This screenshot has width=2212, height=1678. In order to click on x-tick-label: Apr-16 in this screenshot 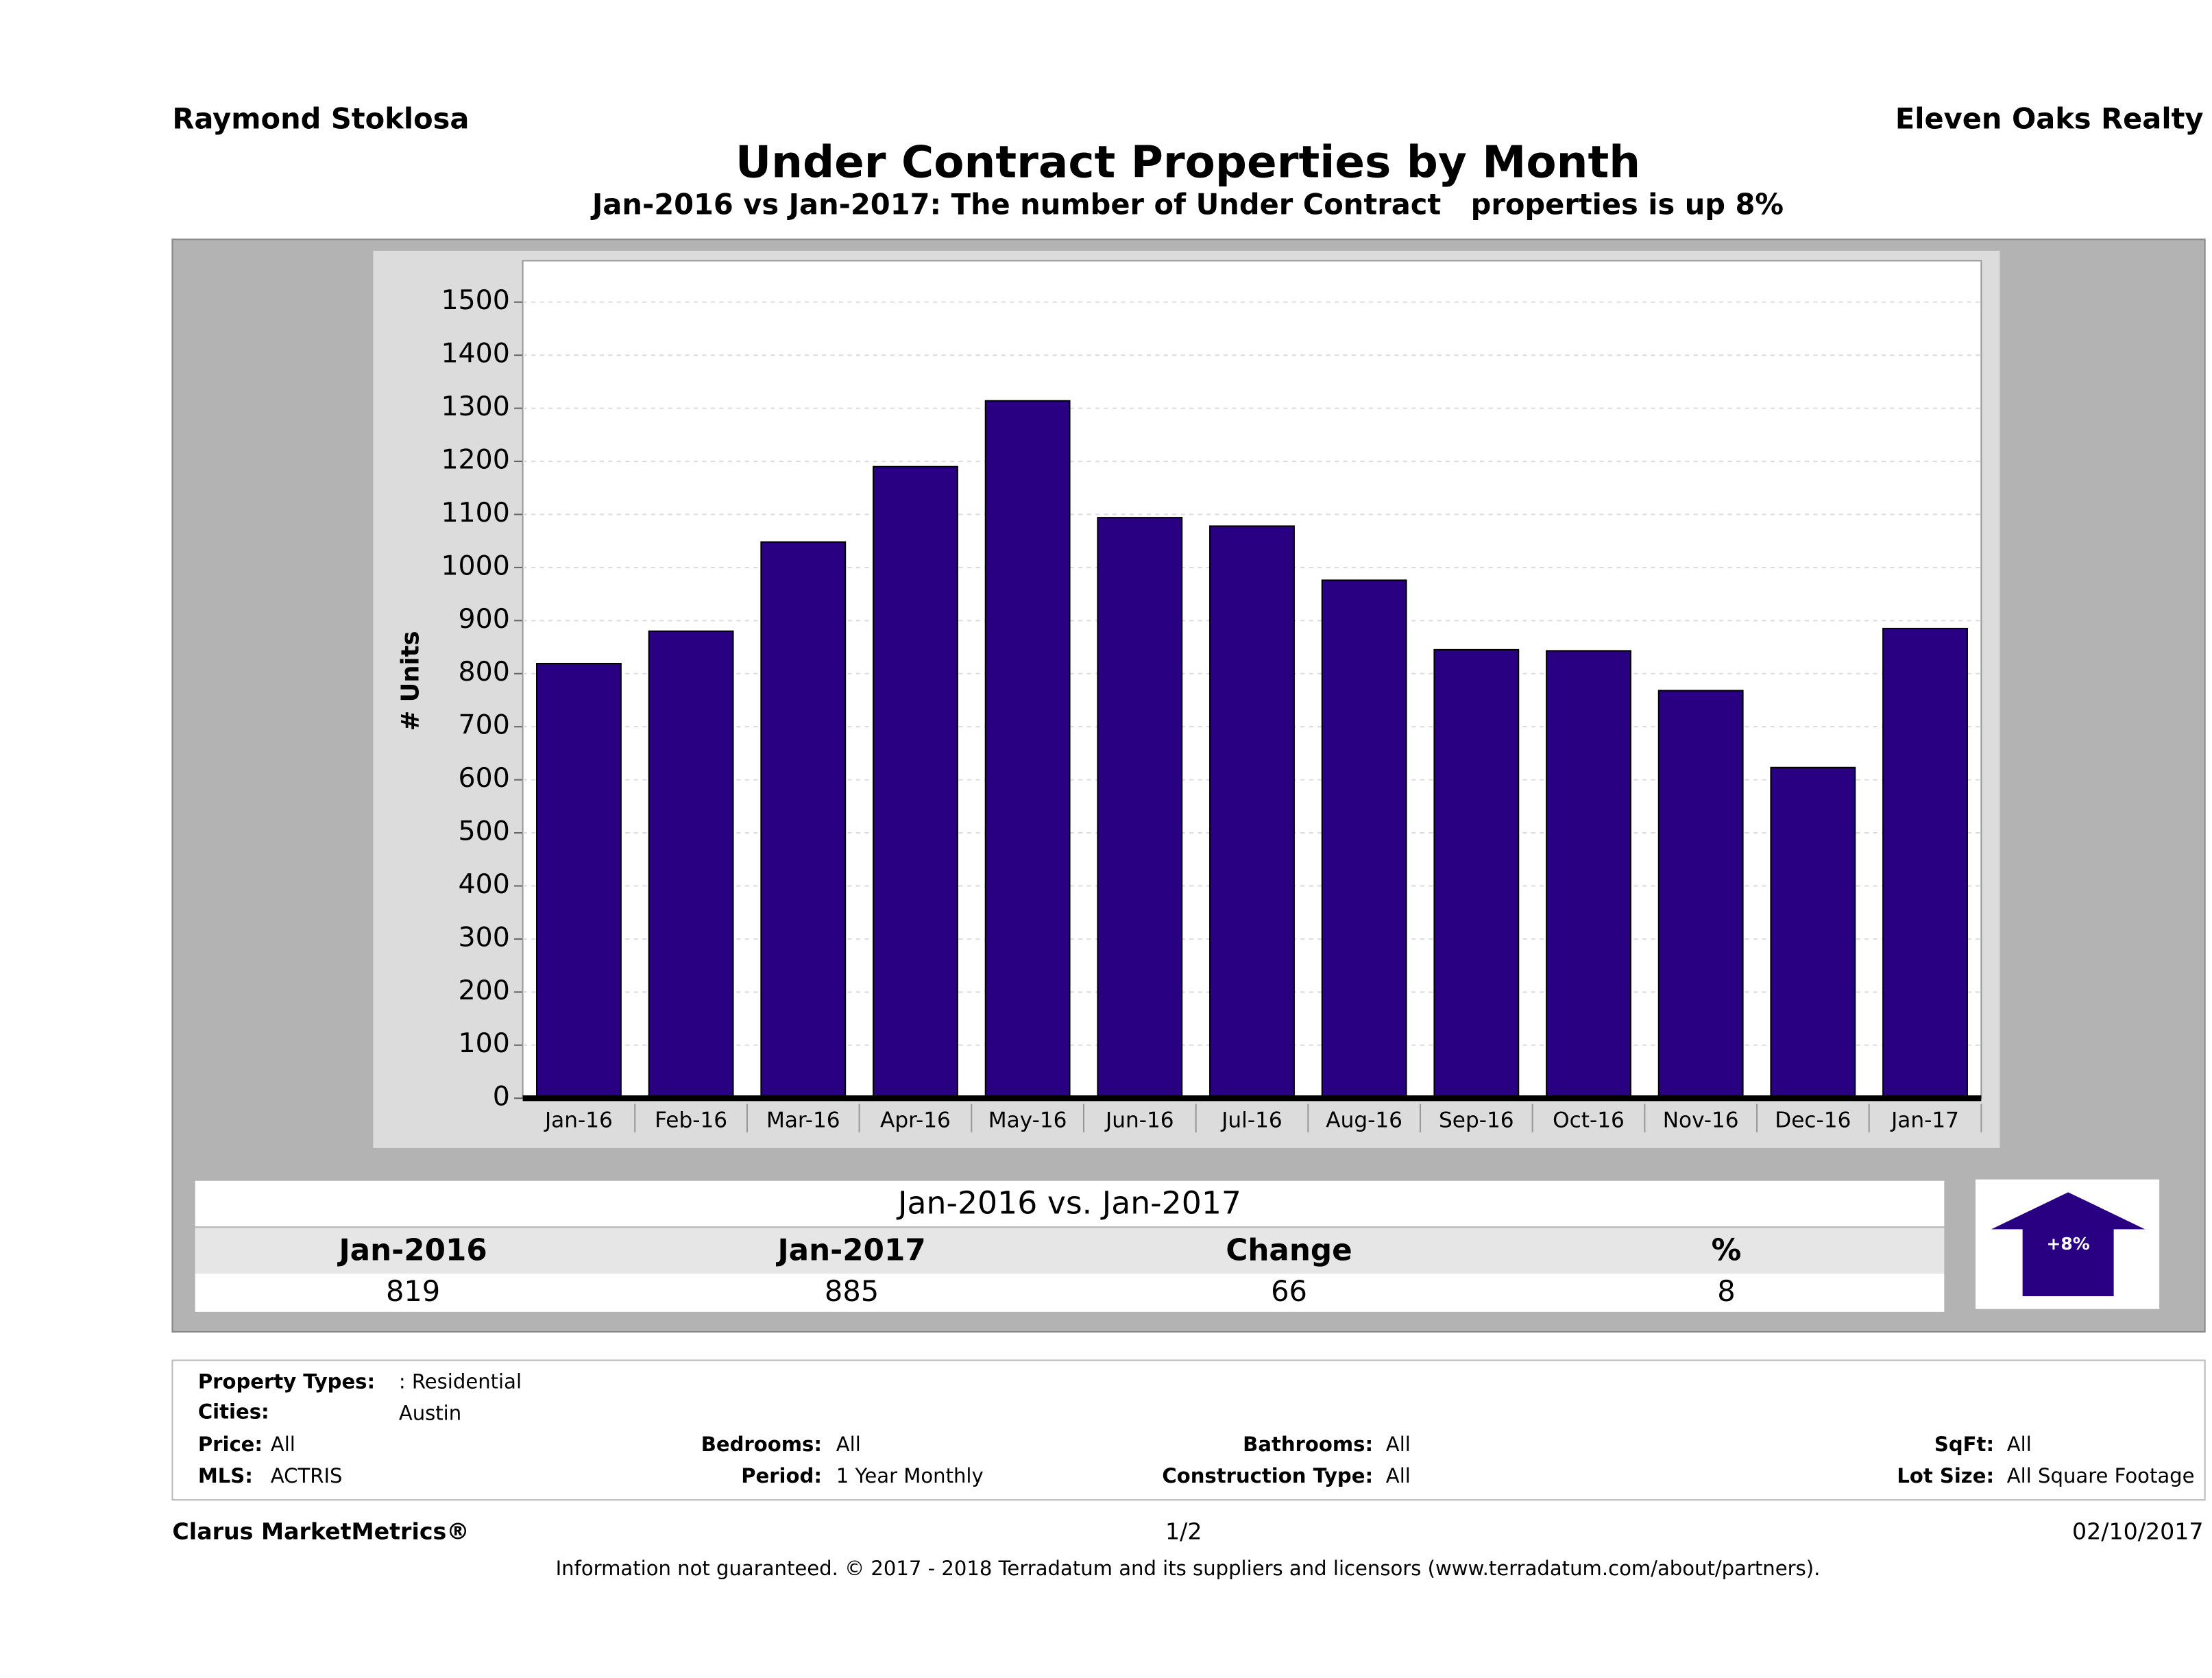, I will do `click(916, 1120)`.